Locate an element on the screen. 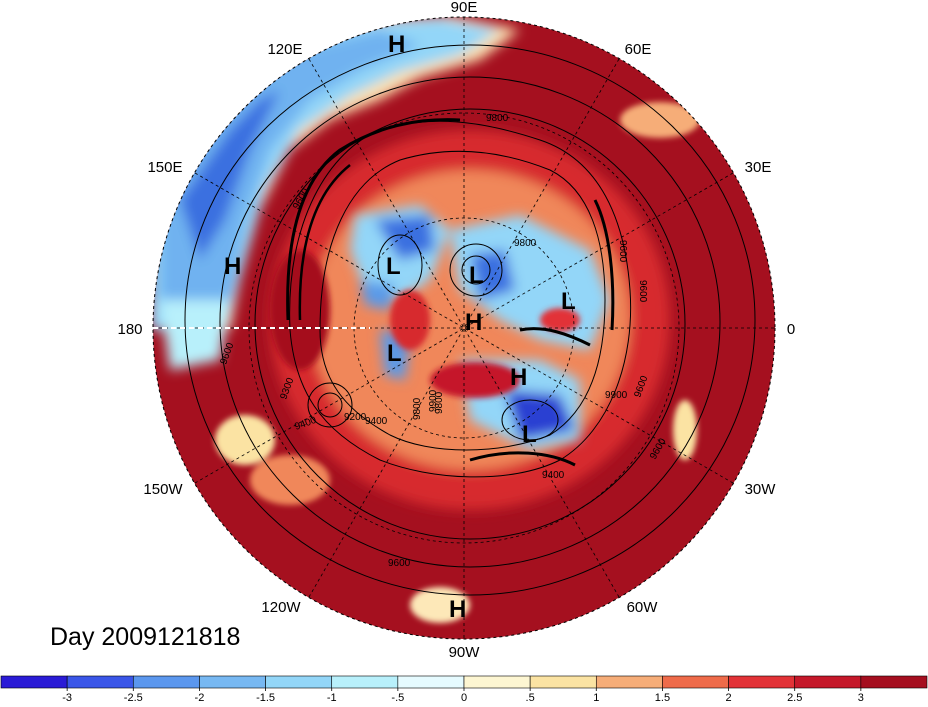 The height and width of the screenshot is (707, 928). colorbar-tick-label: .5 is located at coordinates (530, 697).